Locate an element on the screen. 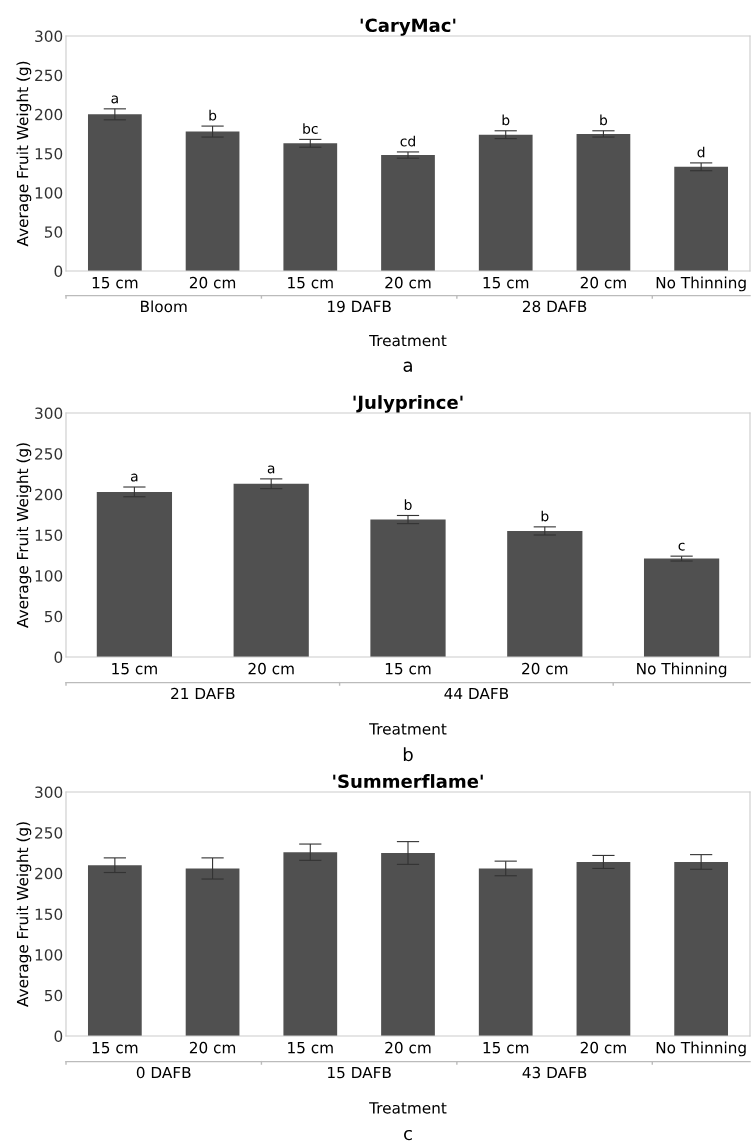  data-label: bc is located at coordinates (310, 128).